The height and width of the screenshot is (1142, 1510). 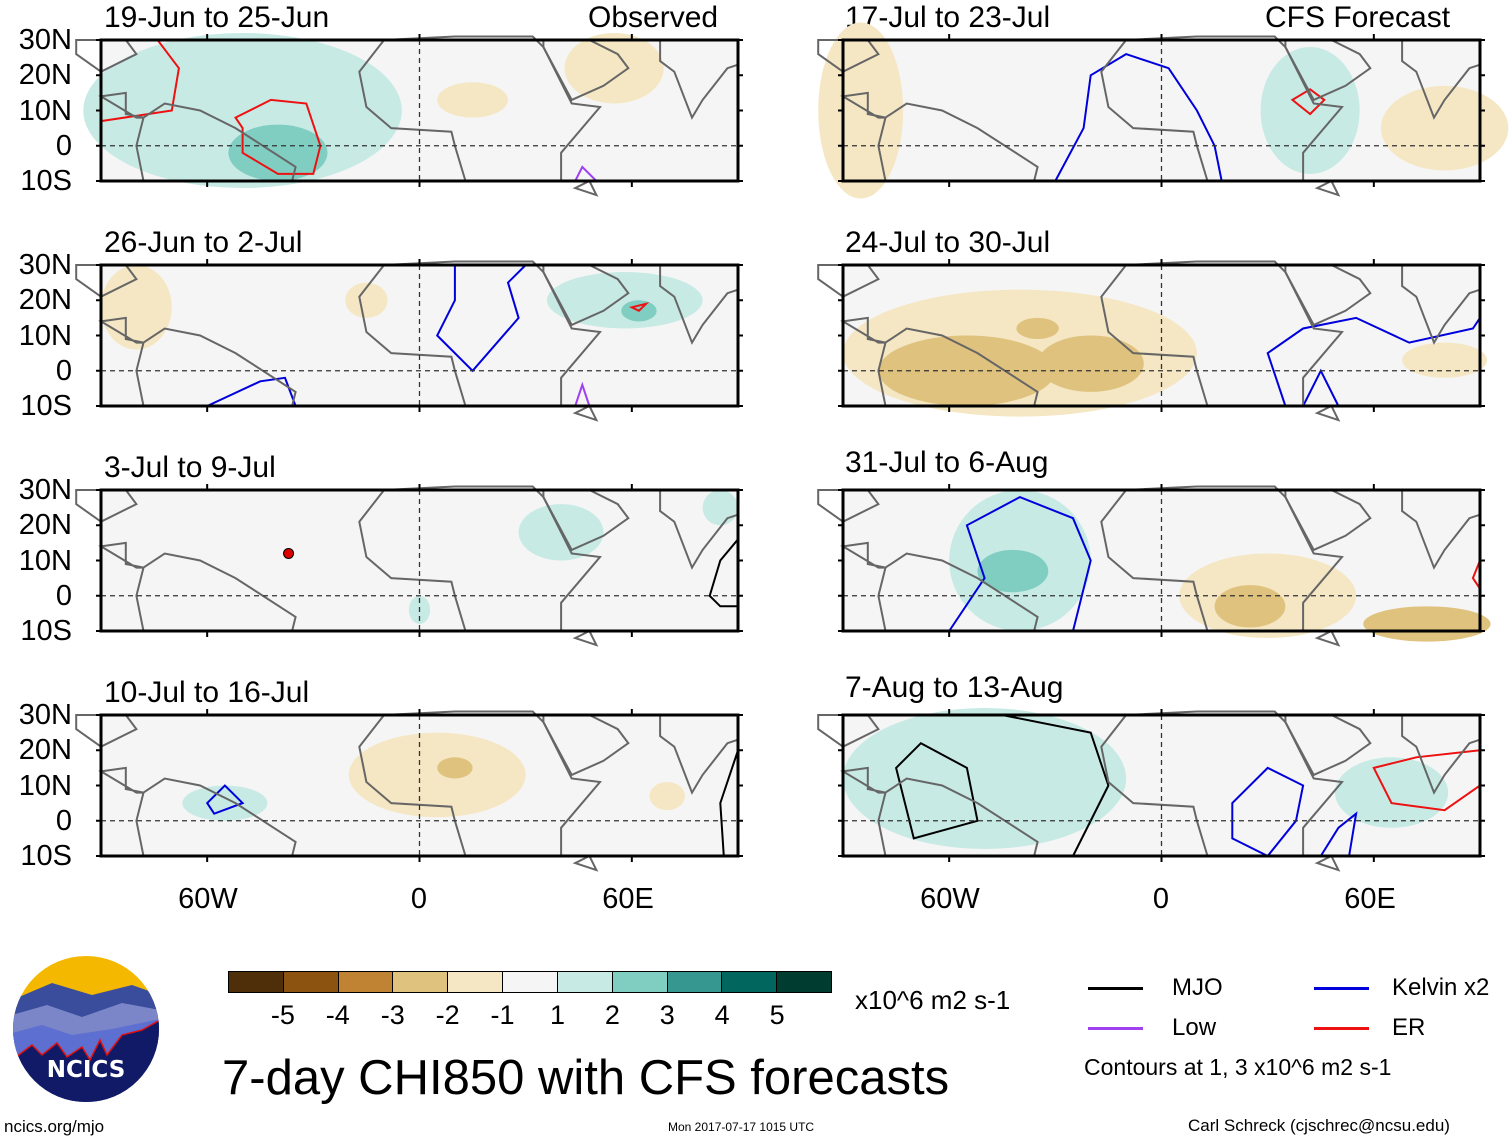 I want to click on legend-label-low: Low, so click(x=1194, y=1027).